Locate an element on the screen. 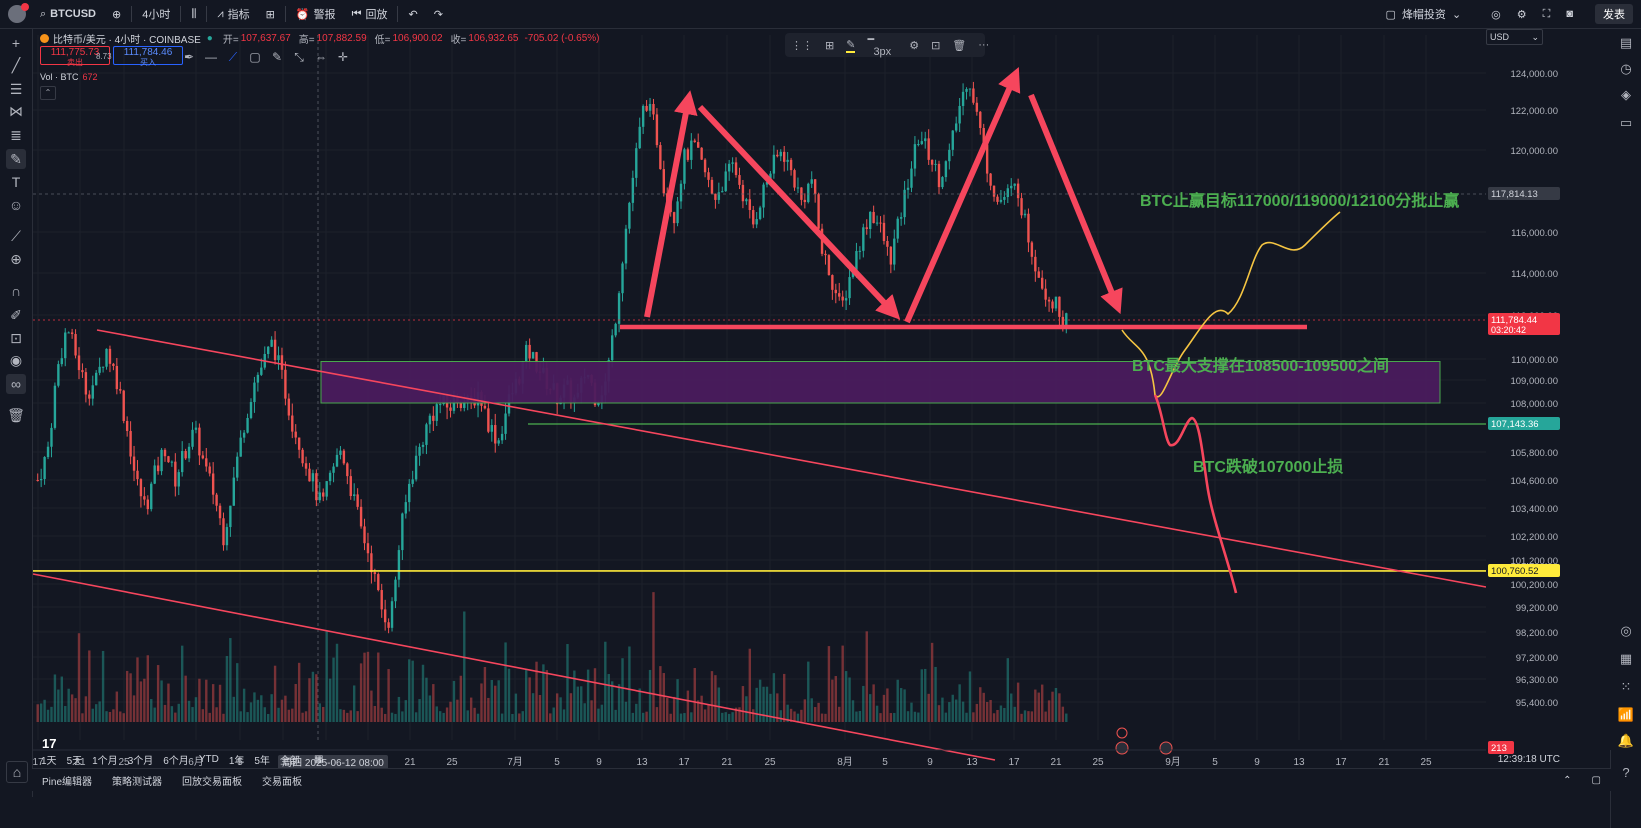 This screenshot has height=828, width=1641. chart-type-button: ⫼ is located at coordinates (193, 14).